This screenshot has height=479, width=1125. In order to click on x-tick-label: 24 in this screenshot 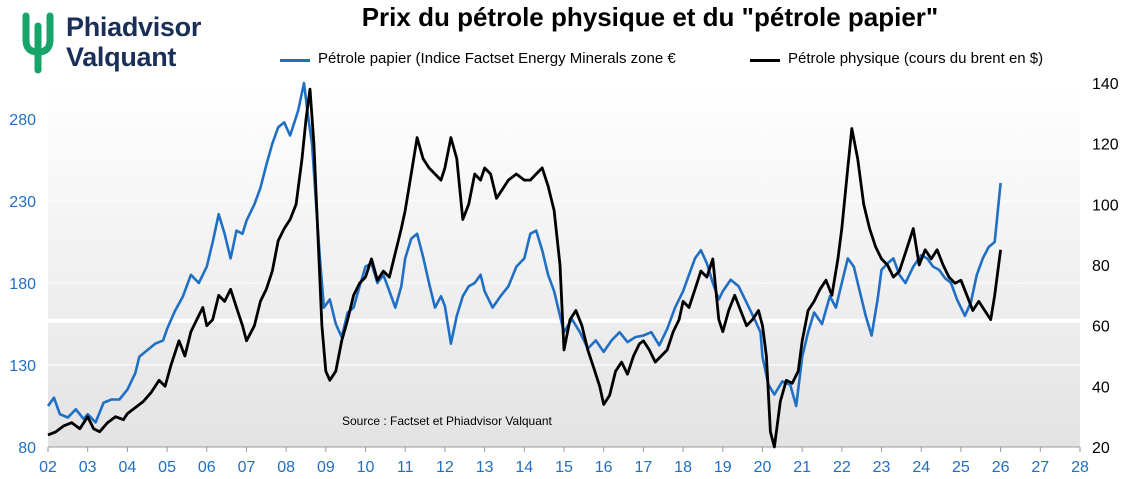, I will do `click(921, 467)`.